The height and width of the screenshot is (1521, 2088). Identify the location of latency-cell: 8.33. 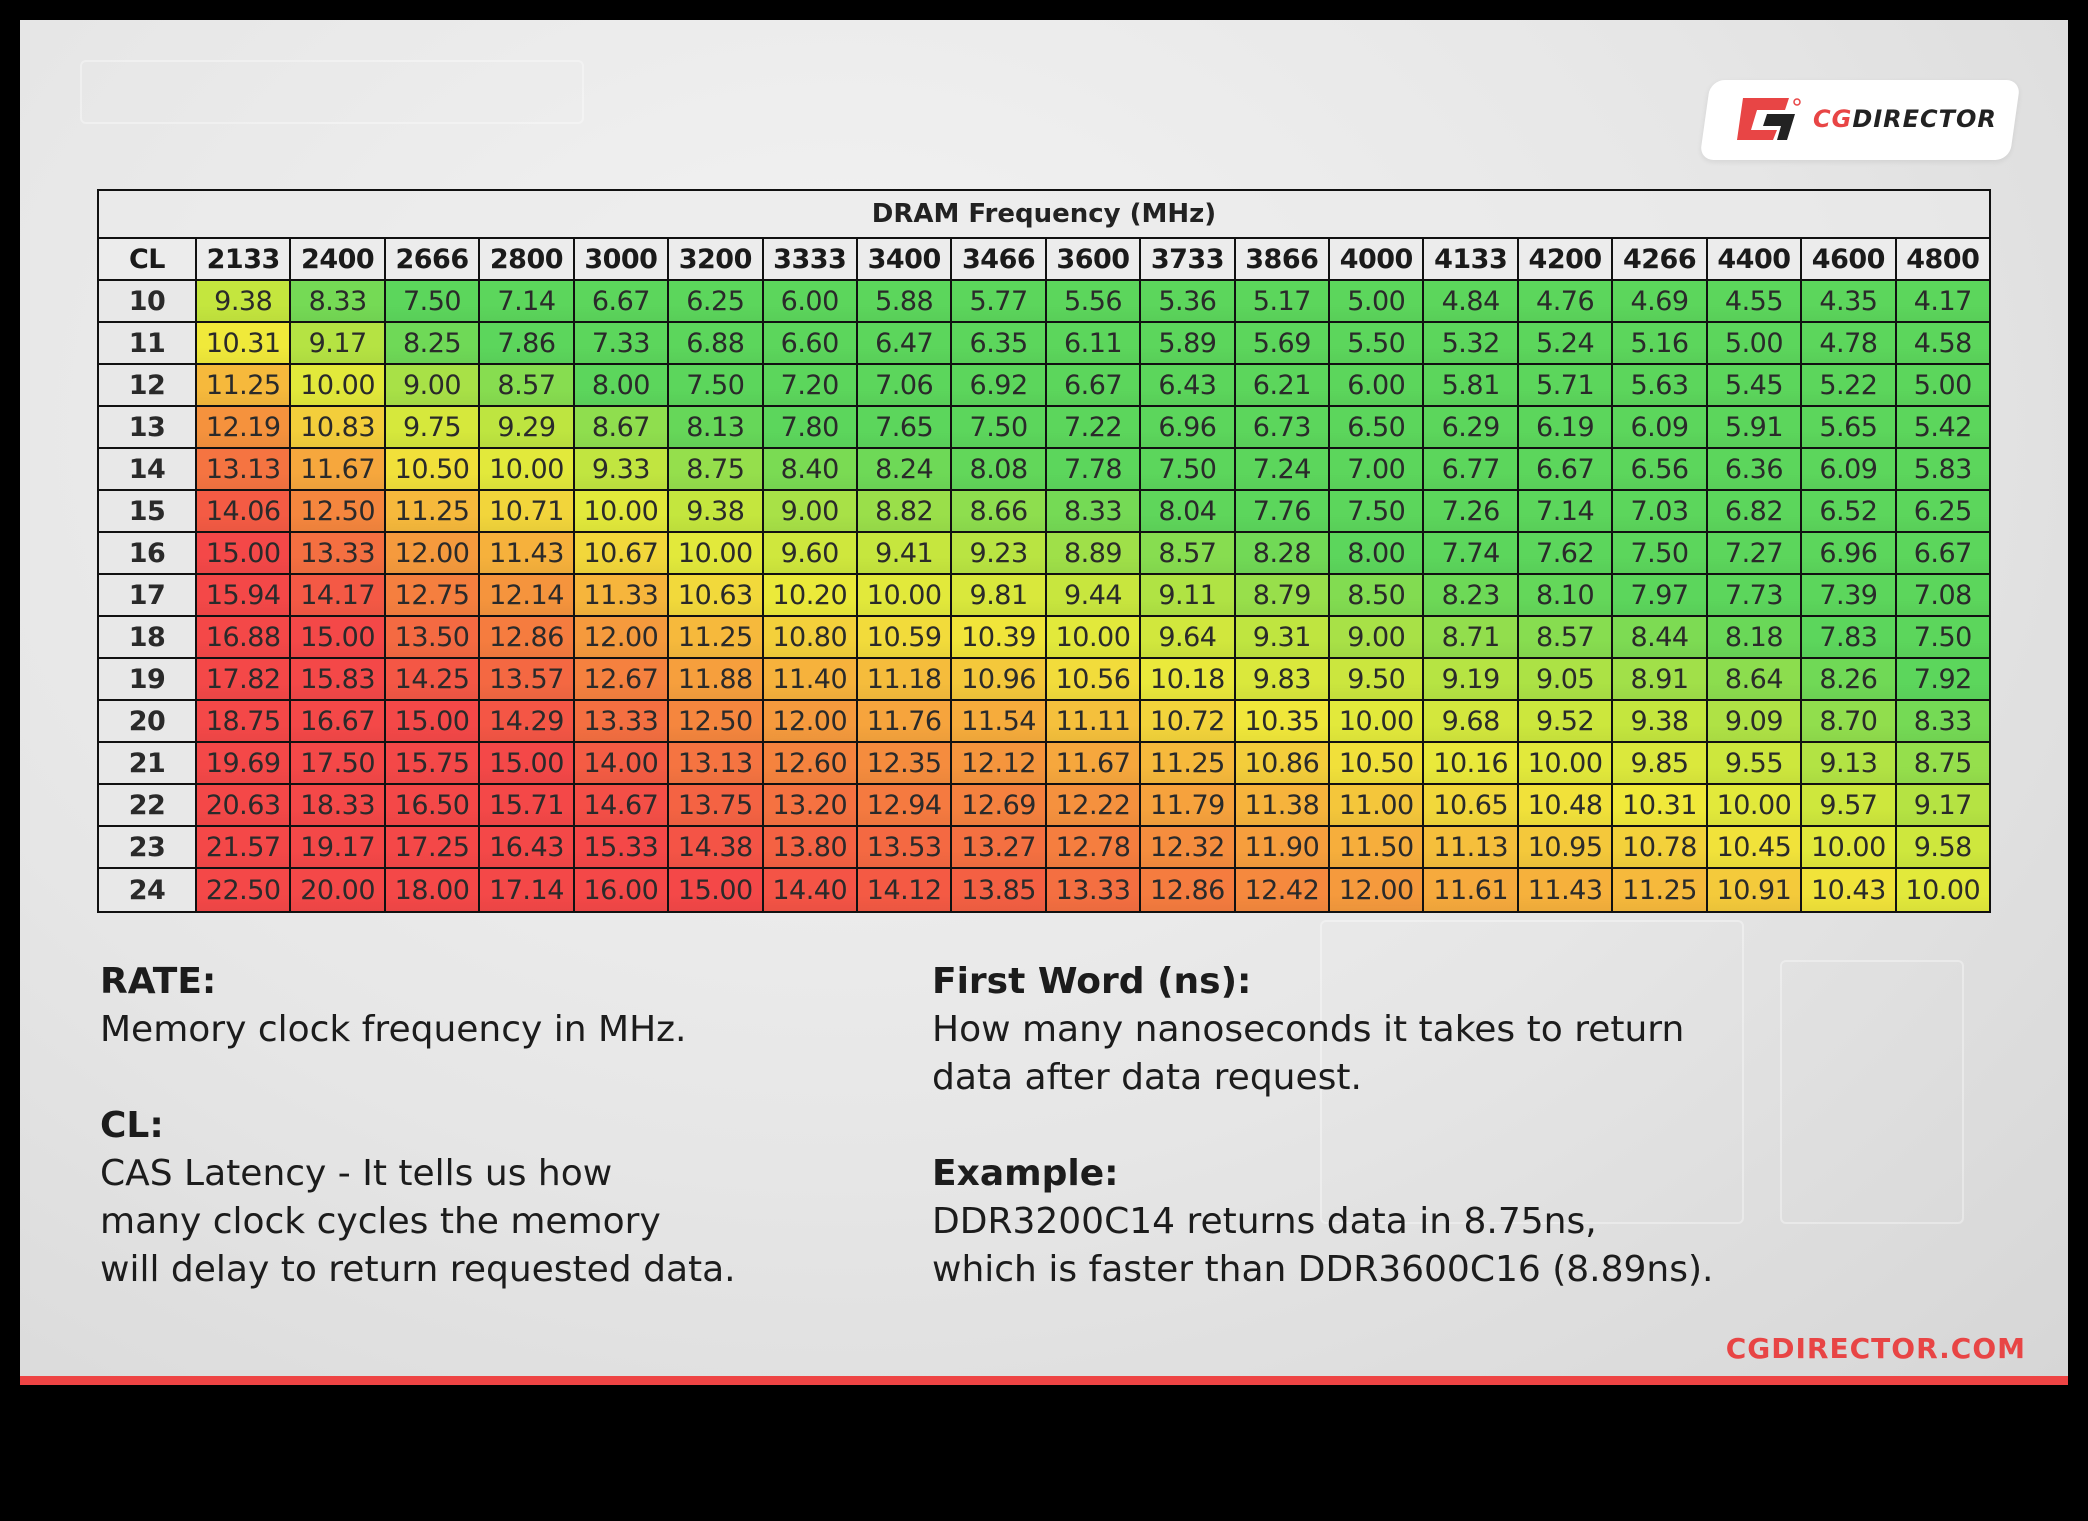
(336, 301).